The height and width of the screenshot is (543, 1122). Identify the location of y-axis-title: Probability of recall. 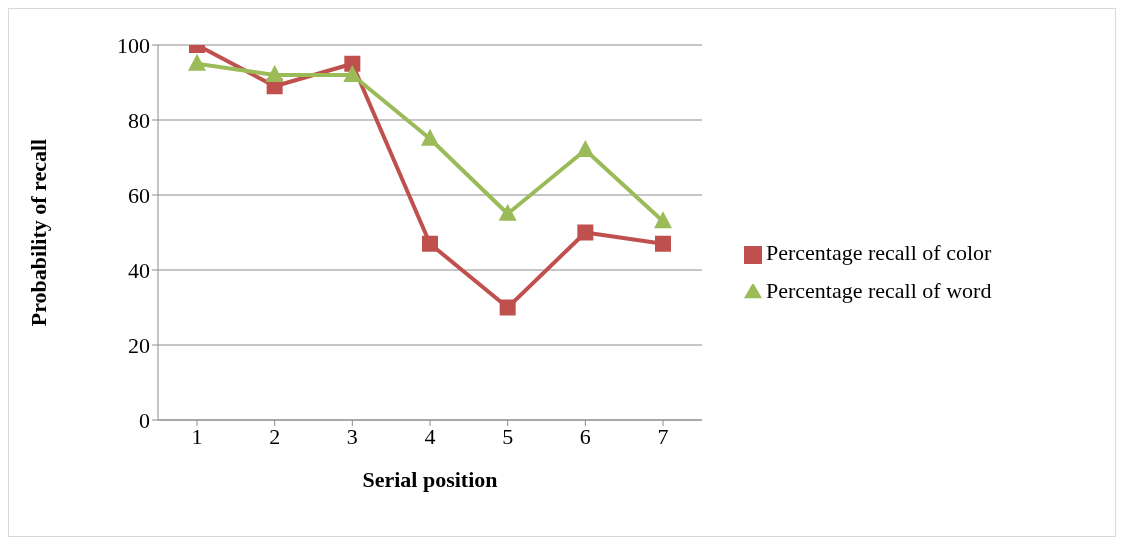
(38, 232).